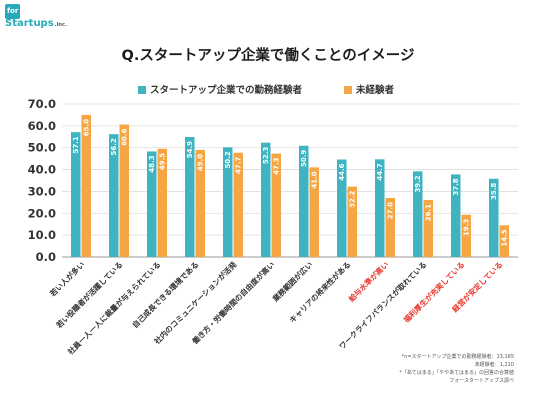  What do you see at coordinates (163, 161) in the screenshot?
I see `data-label: 49.5` at bounding box center [163, 161].